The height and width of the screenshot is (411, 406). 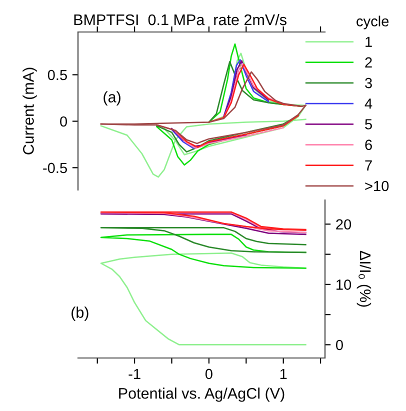 What do you see at coordinates (208, 374) in the screenshot?
I see `x-tick-label: 0` at bounding box center [208, 374].